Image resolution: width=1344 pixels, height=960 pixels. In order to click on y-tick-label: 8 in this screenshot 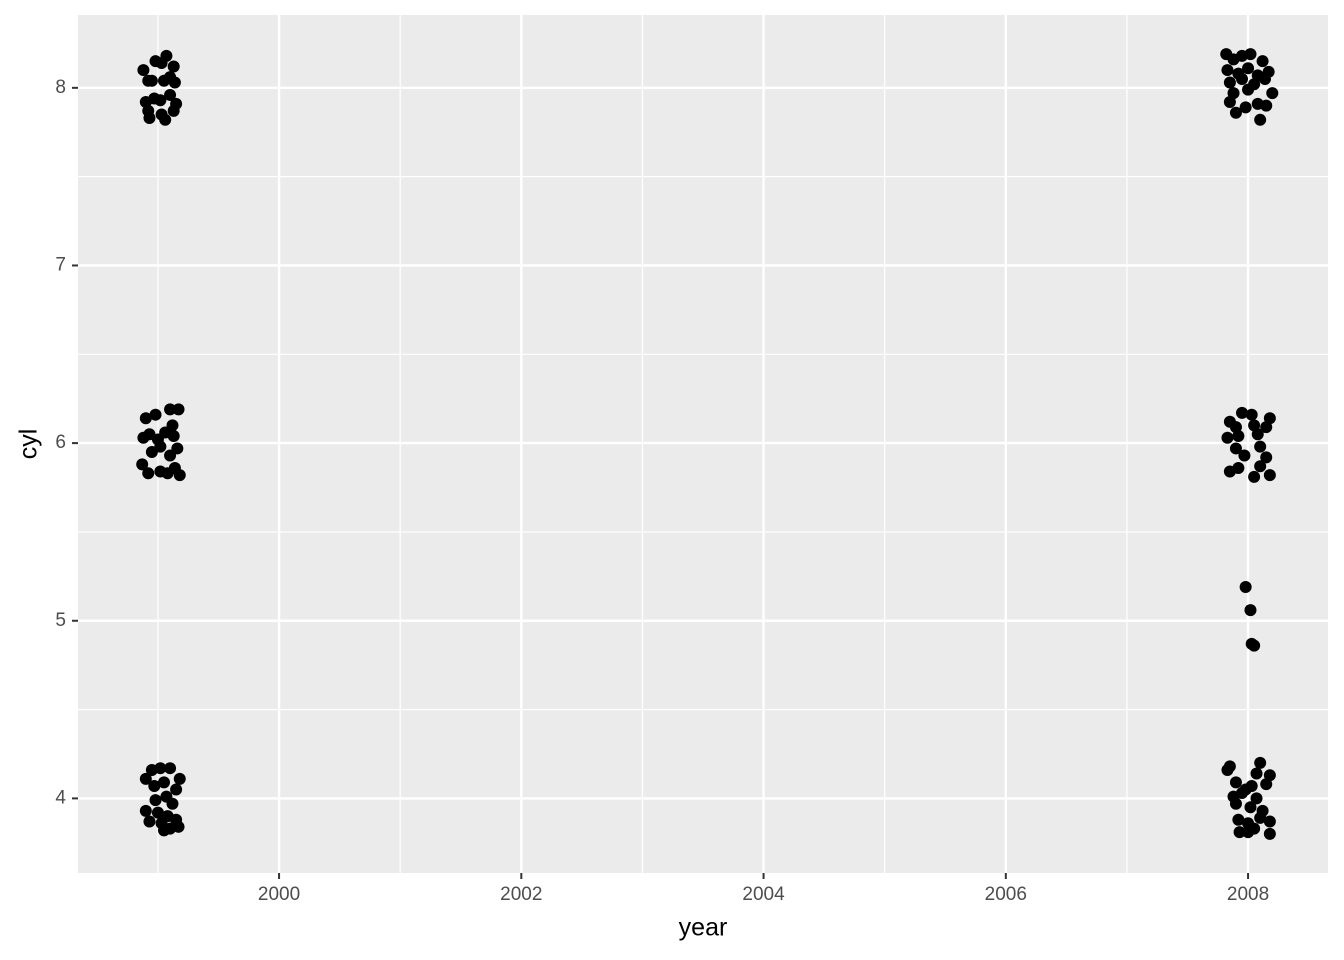, I will do `click(60, 87)`.